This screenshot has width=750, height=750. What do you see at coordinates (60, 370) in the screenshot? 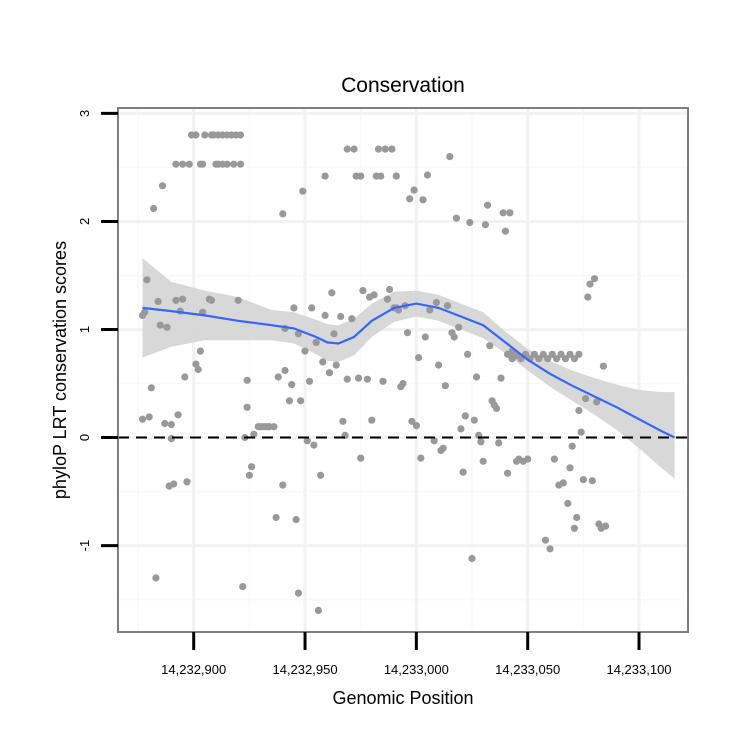
I see `y-axis-label: phyloP LRT conservation scores` at bounding box center [60, 370].